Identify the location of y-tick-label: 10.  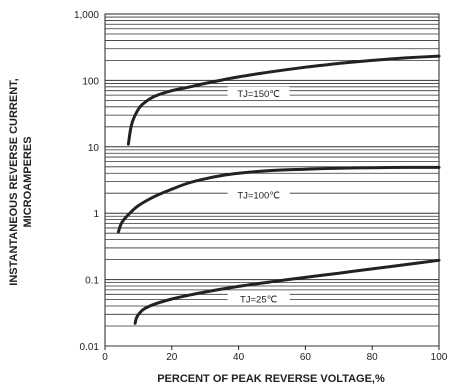
(94, 148).